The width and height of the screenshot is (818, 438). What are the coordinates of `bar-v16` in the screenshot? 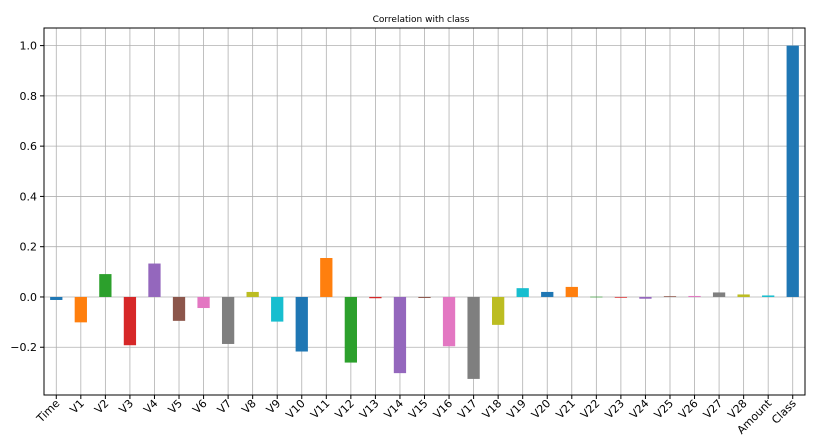 It's located at (449, 321).